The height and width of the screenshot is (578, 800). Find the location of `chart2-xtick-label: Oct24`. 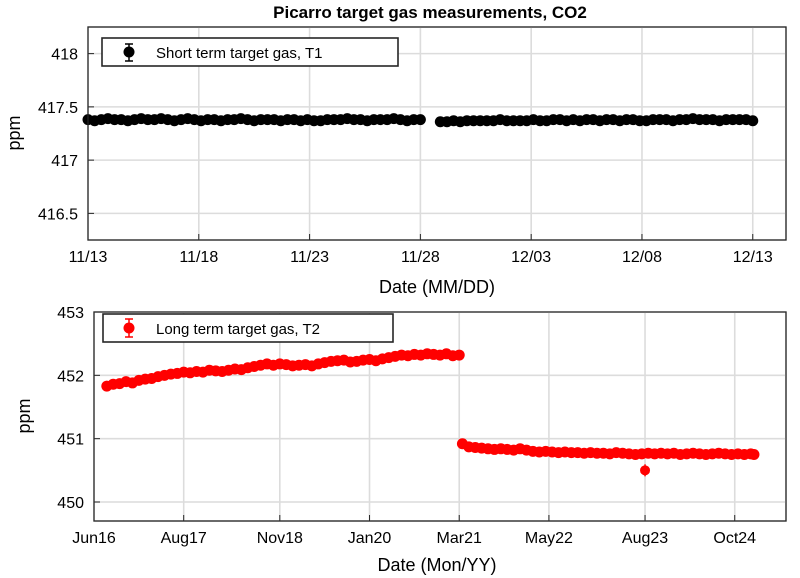

chart2-xtick-label: Oct24 is located at coordinates (734, 538).